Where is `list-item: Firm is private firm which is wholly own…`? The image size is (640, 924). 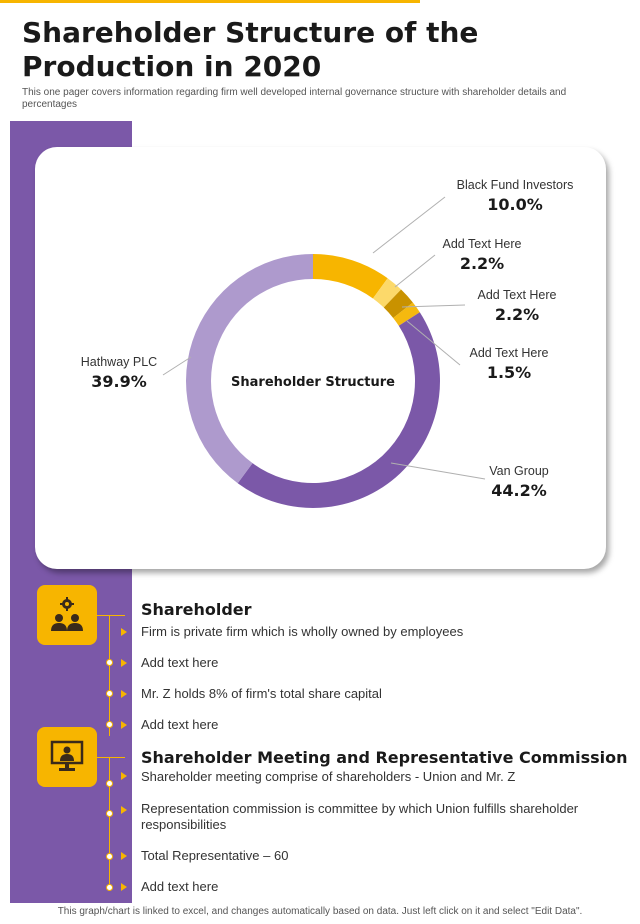
list-item: Firm is private firm which is wholly own… is located at coordinates (302, 631).